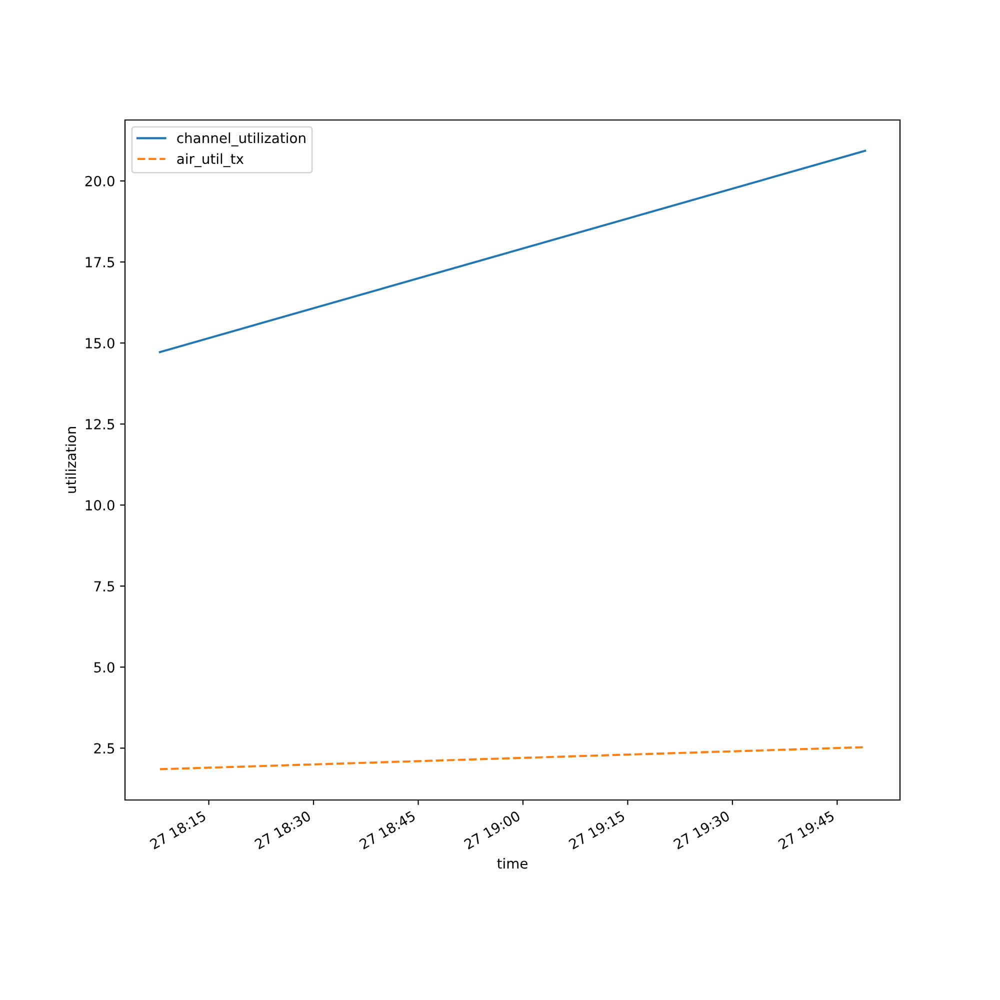 The height and width of the screenshot is (1000, 1000). What do you see at coordinates (104, 667) in the screenshot?
I see `y-tick-label: 5.0` at bounding box center [104, 667].